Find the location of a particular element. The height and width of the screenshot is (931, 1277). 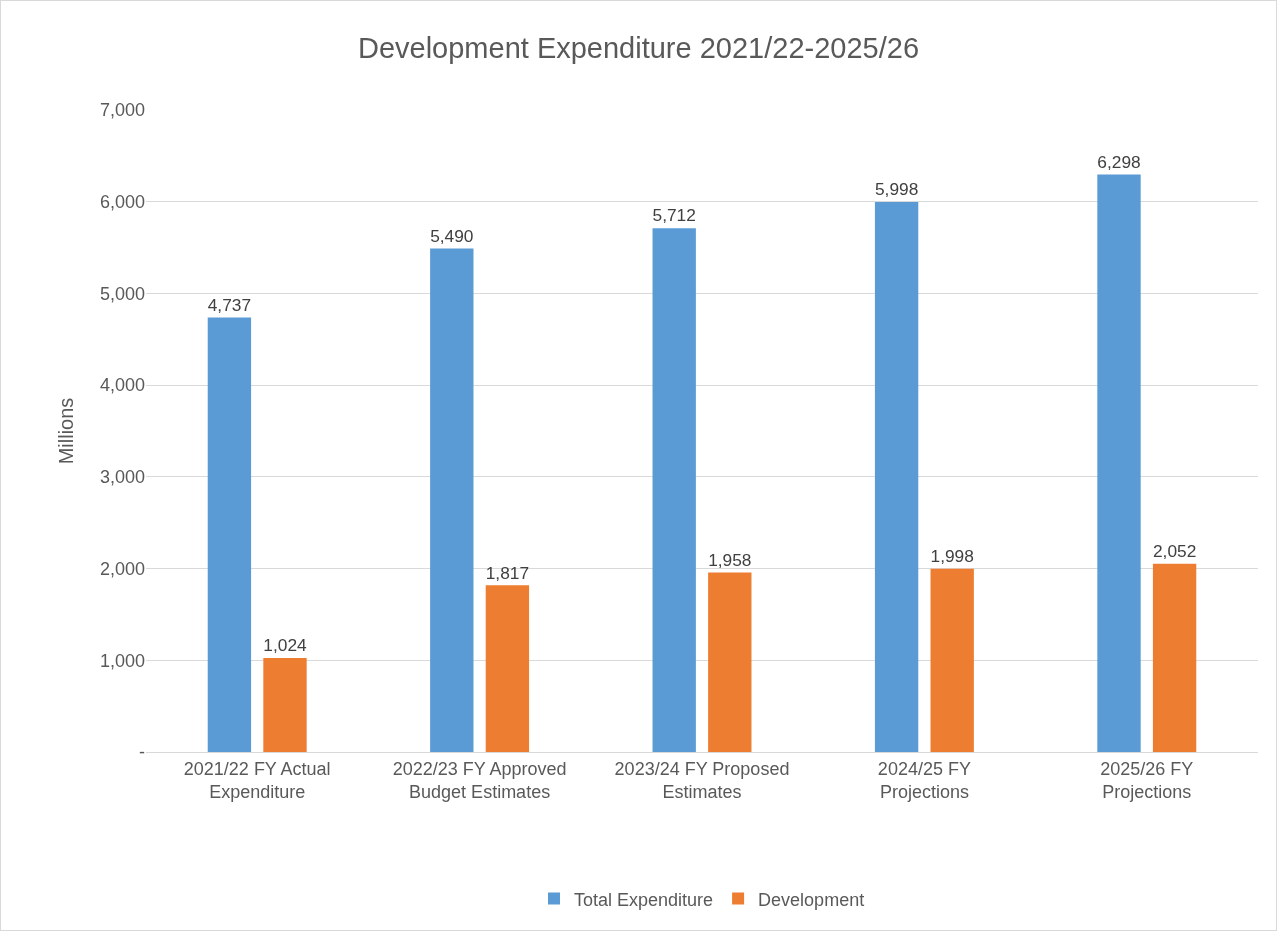

y-axis-title: Millions is located at coordinates (66, 431).